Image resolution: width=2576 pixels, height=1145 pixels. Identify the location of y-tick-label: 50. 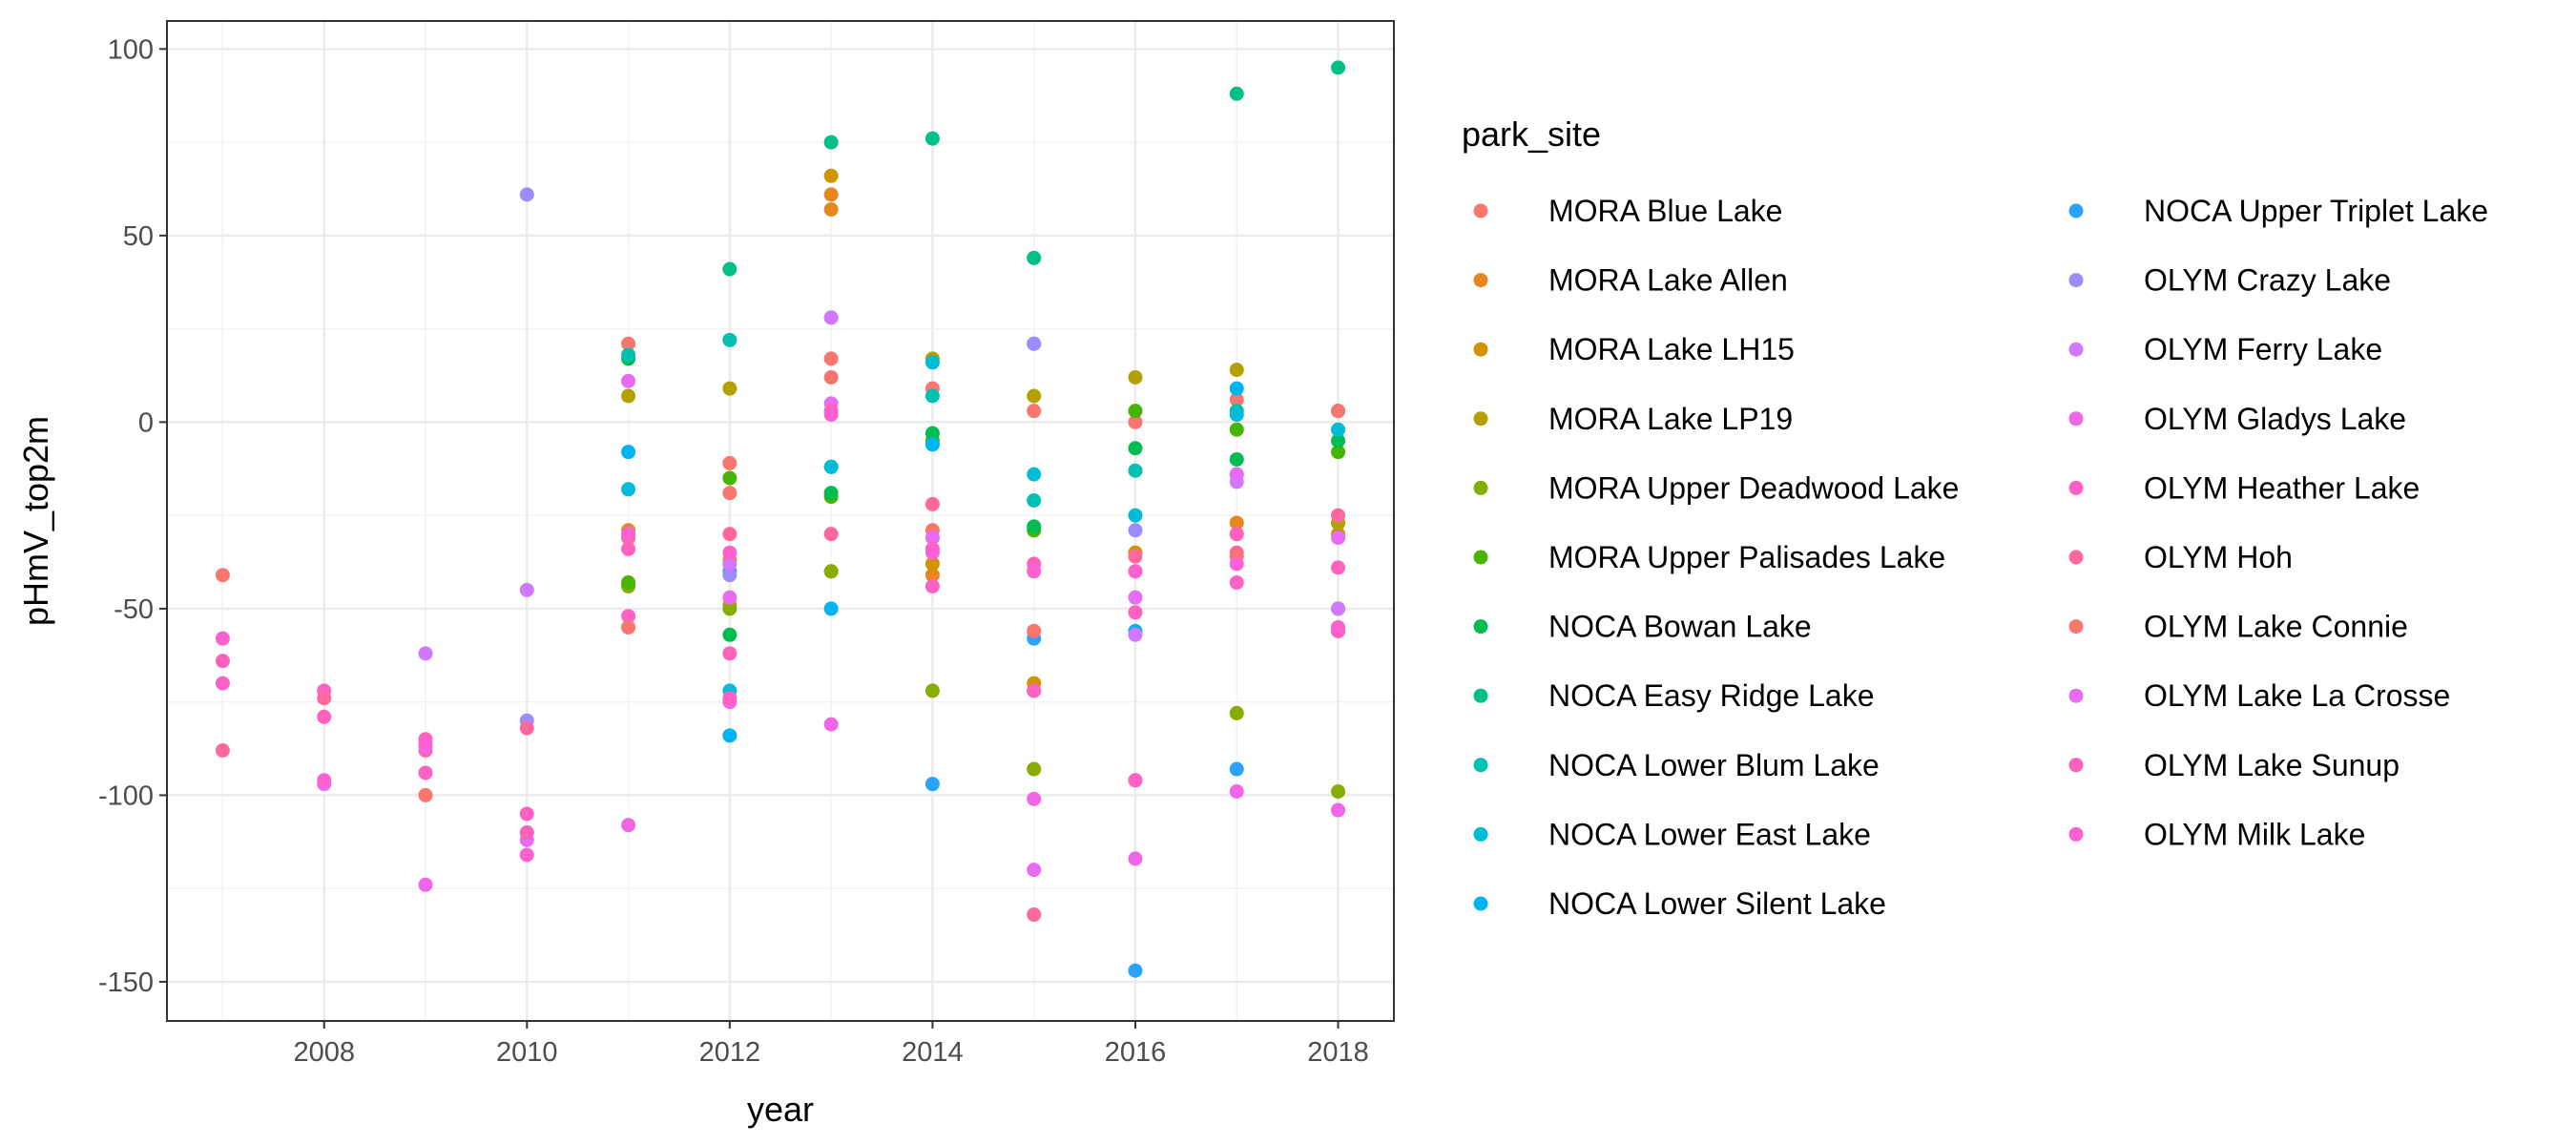
(138, 237).